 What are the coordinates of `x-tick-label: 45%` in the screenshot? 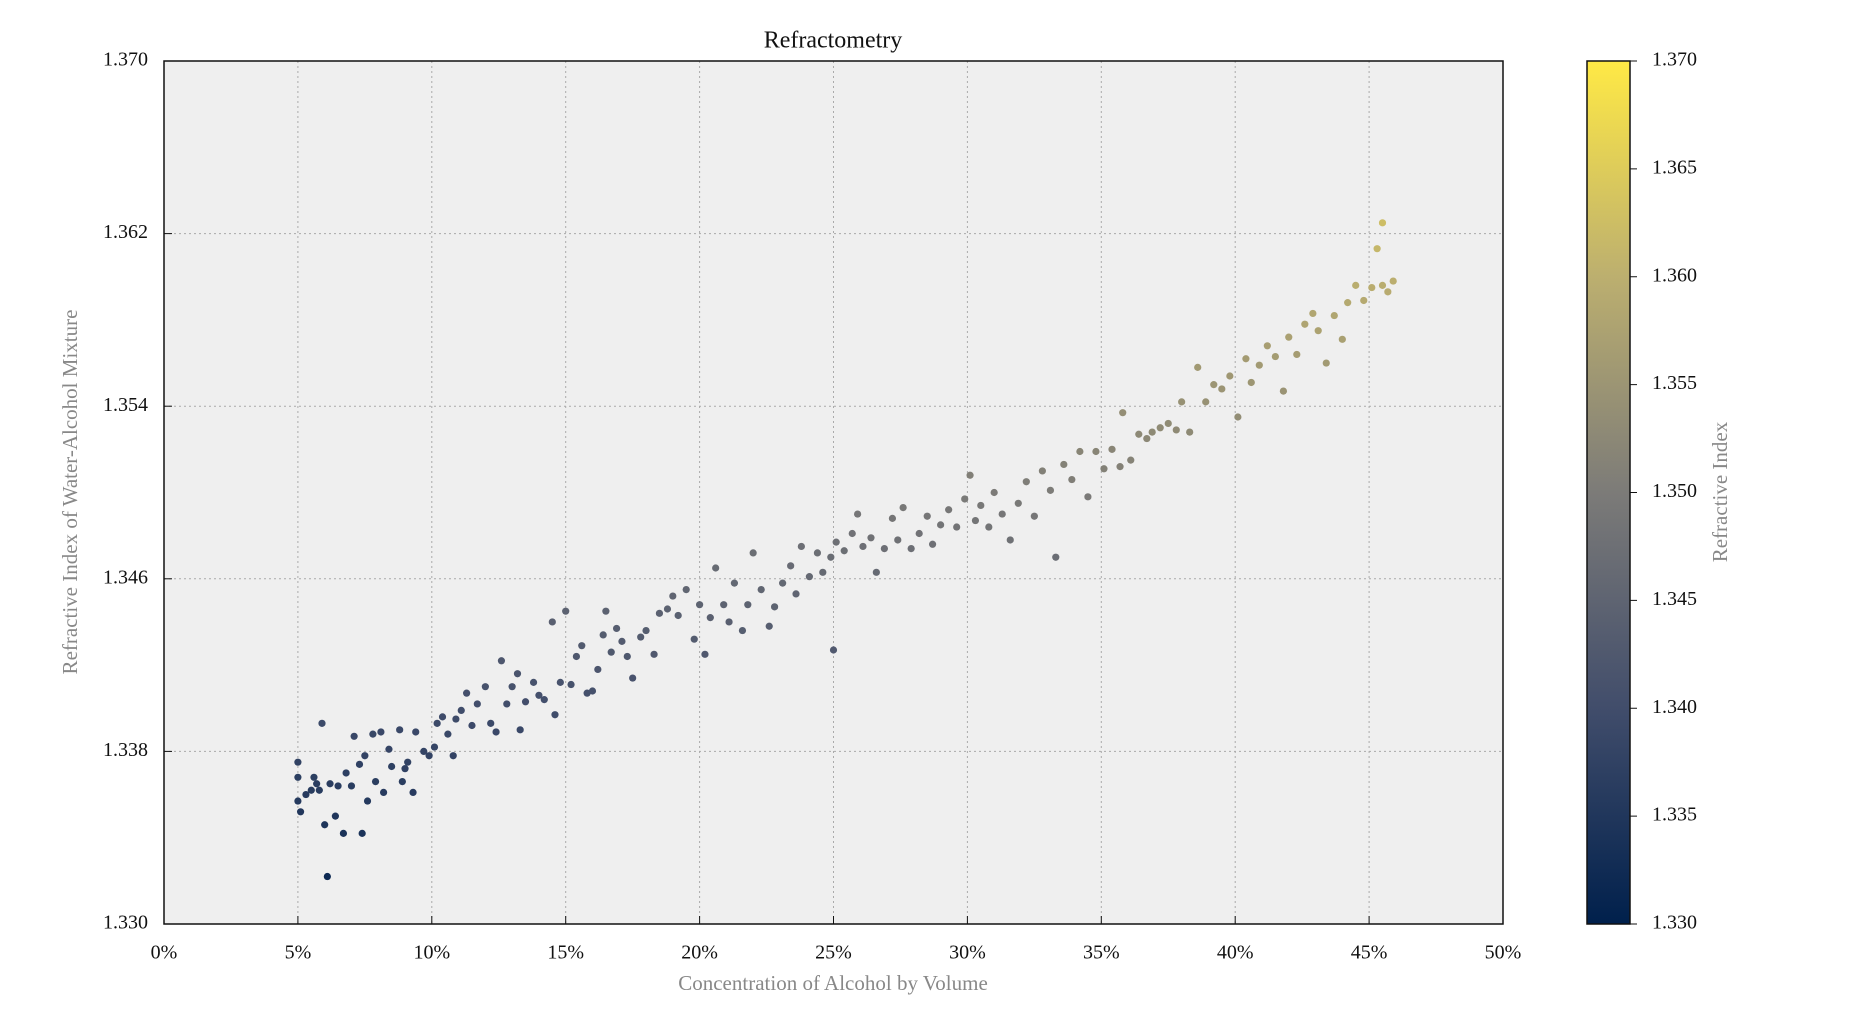 It's located at (1369, 953).